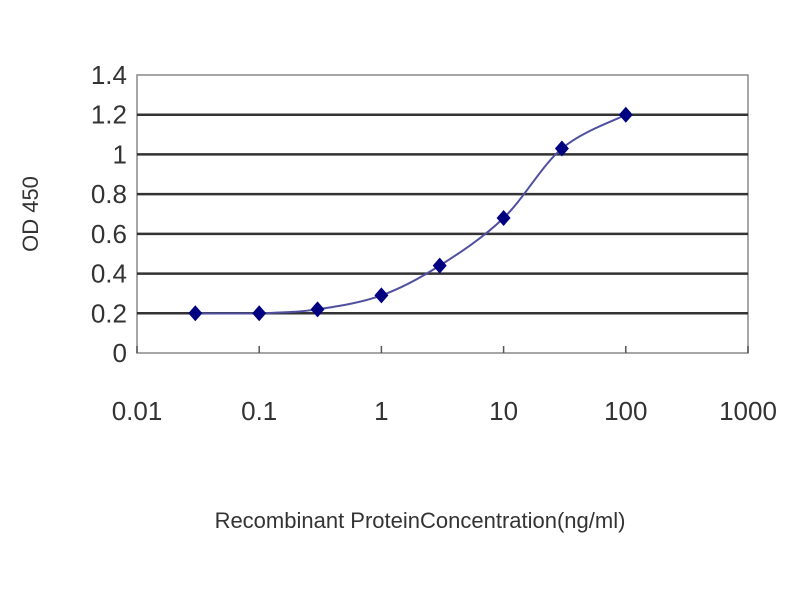  Describe the element at coordinates (625, 411) in the screenshot. I see `x-tick-label: 100` at that location.